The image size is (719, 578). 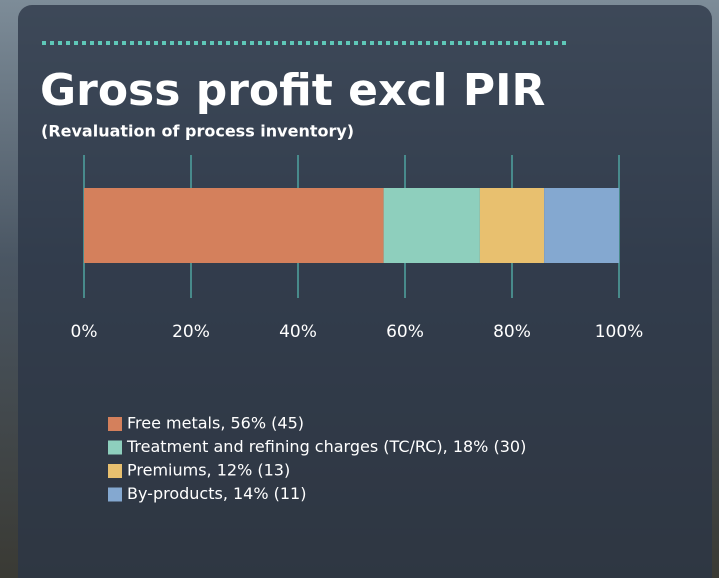 What do you see at coordinates (619, 332) in the screenshot?
I see `x-tick-label: 100%` at bounding box center [619, 332].